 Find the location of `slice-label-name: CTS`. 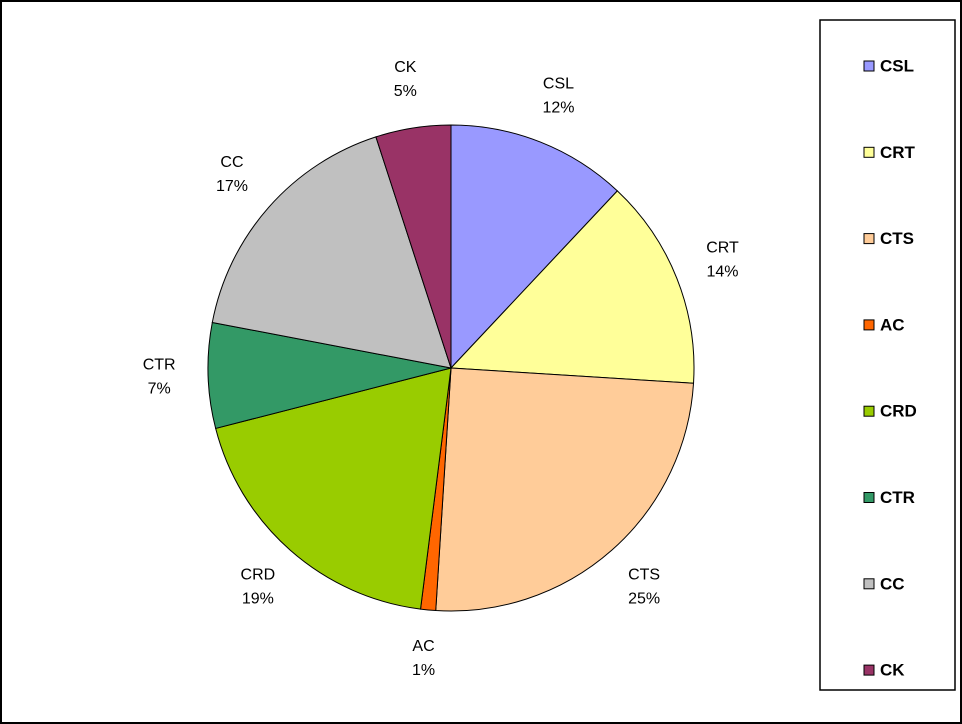

slice-label-name: CTS is located at coordinates (644, 574).